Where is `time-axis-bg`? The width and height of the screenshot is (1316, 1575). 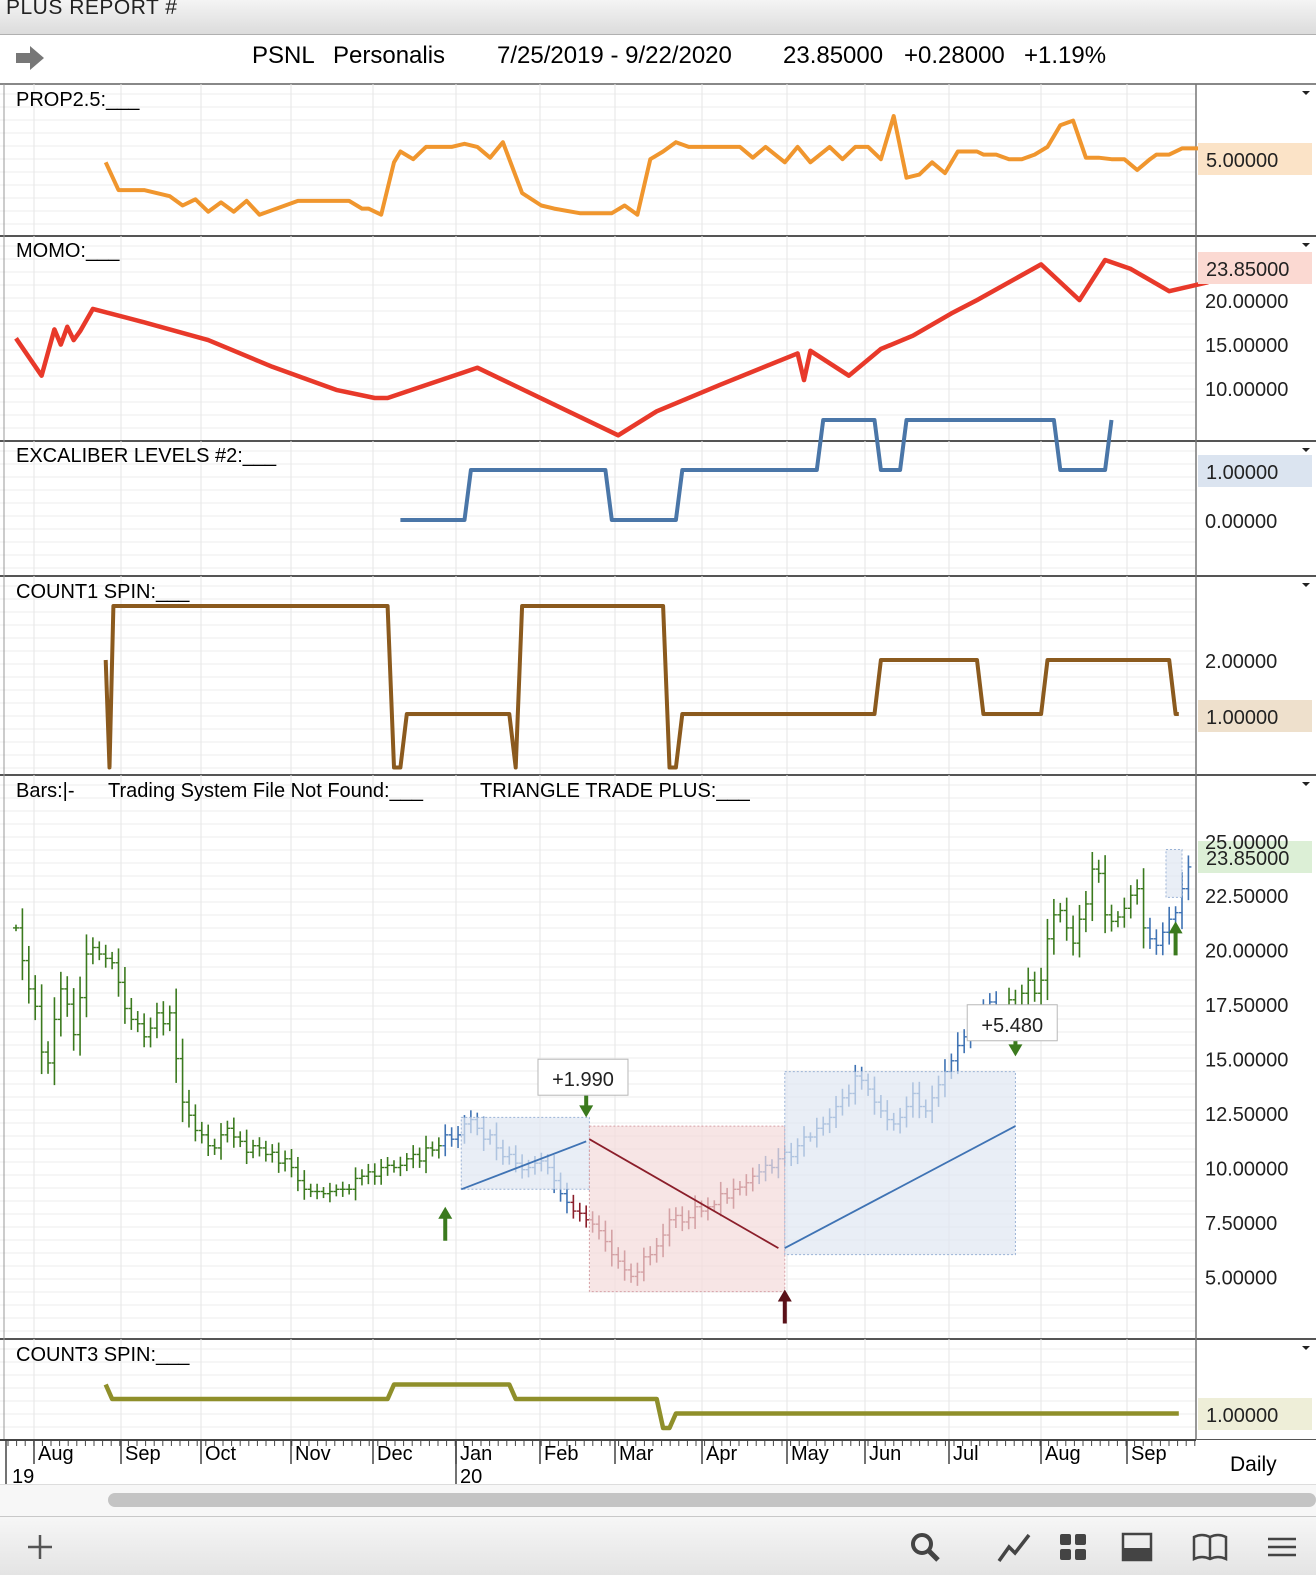
time-axis-bg is located at coordinates (658, 1462).